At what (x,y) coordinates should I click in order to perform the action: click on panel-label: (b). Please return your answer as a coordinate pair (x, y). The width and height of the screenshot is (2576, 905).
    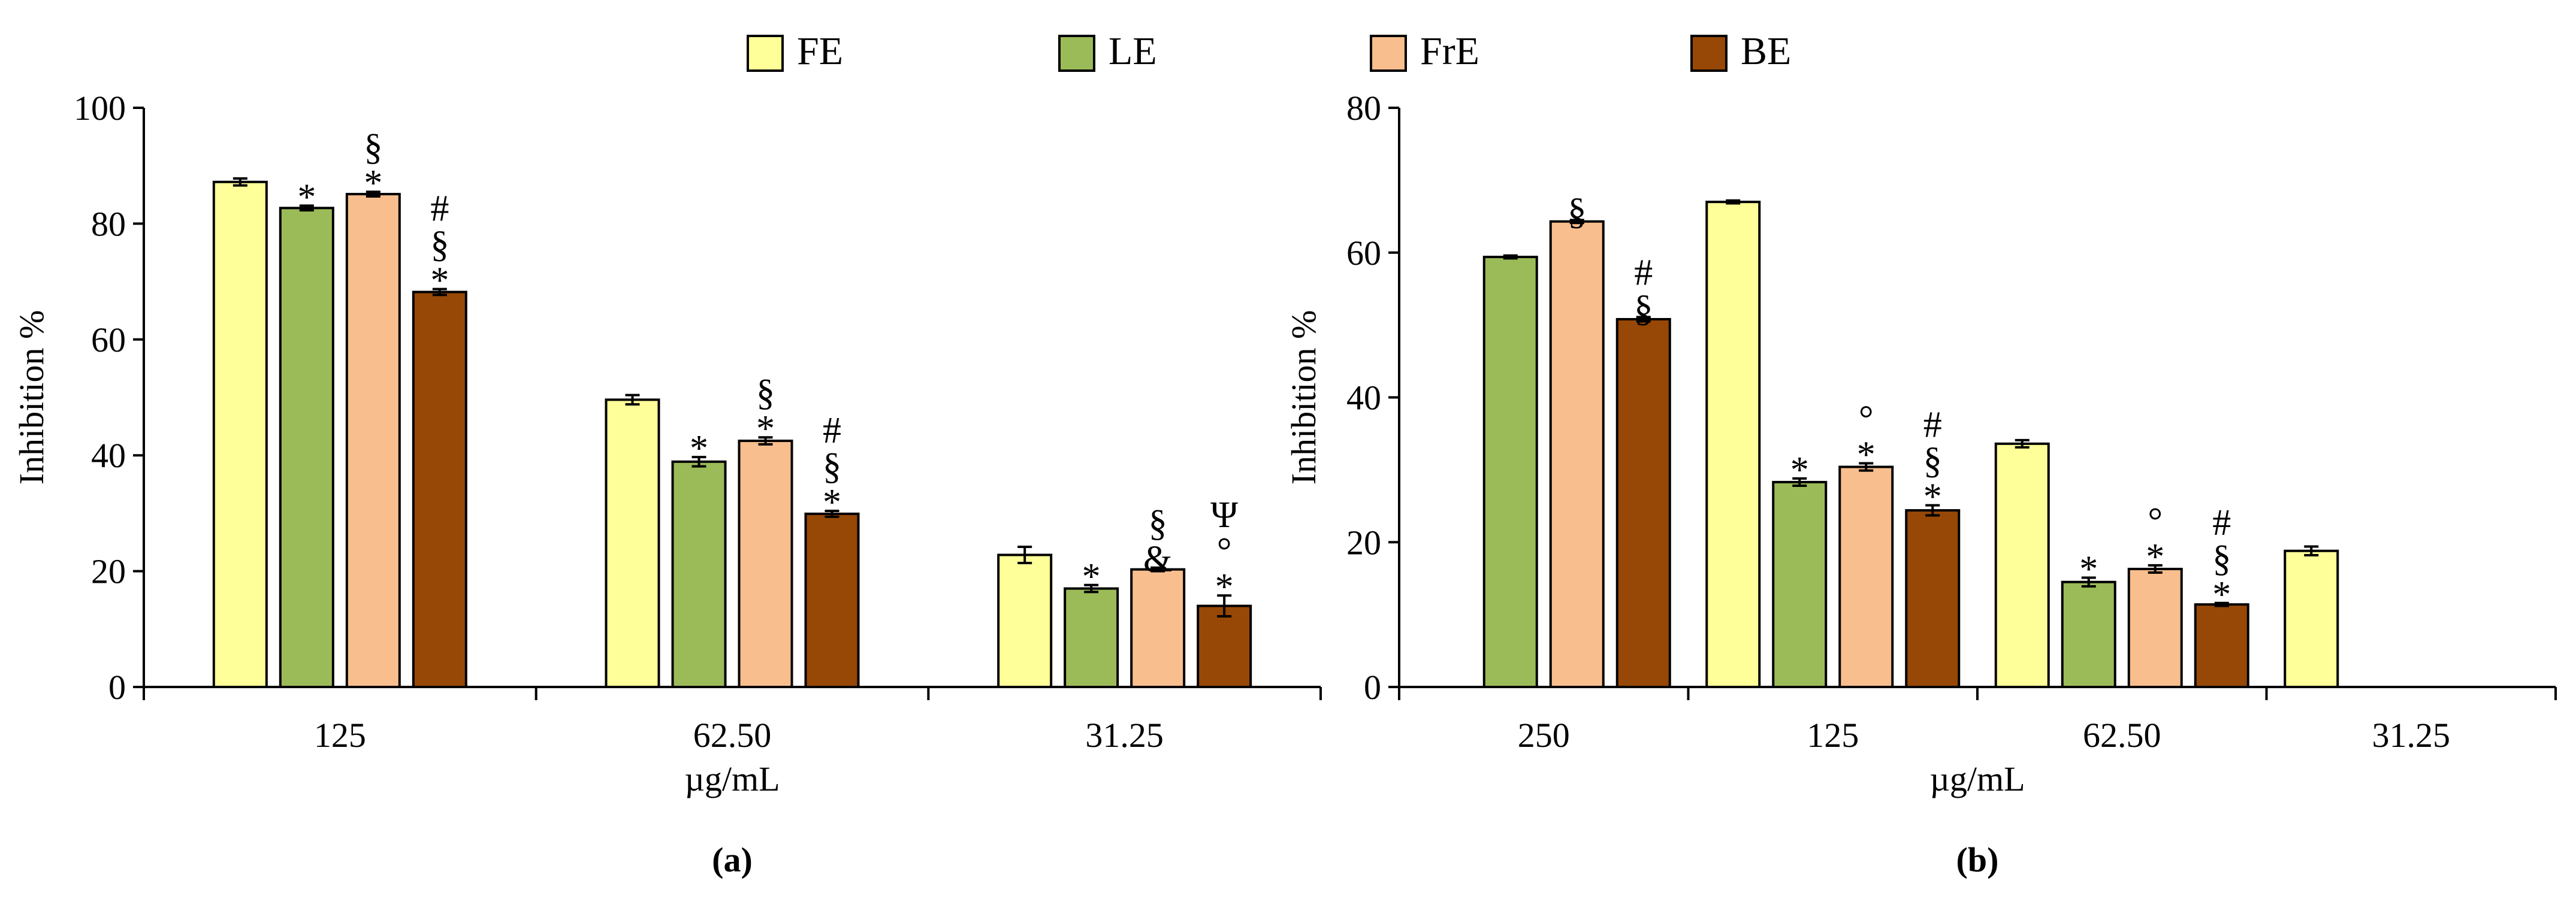
    Looking at the image, I should click on (1978, 859).